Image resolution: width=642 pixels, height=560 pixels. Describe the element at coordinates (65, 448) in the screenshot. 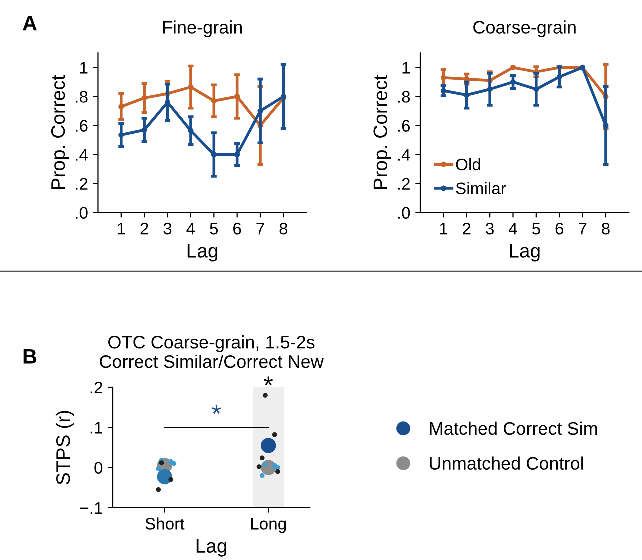

I see `y-axis-title: STPS (r)` at that location.